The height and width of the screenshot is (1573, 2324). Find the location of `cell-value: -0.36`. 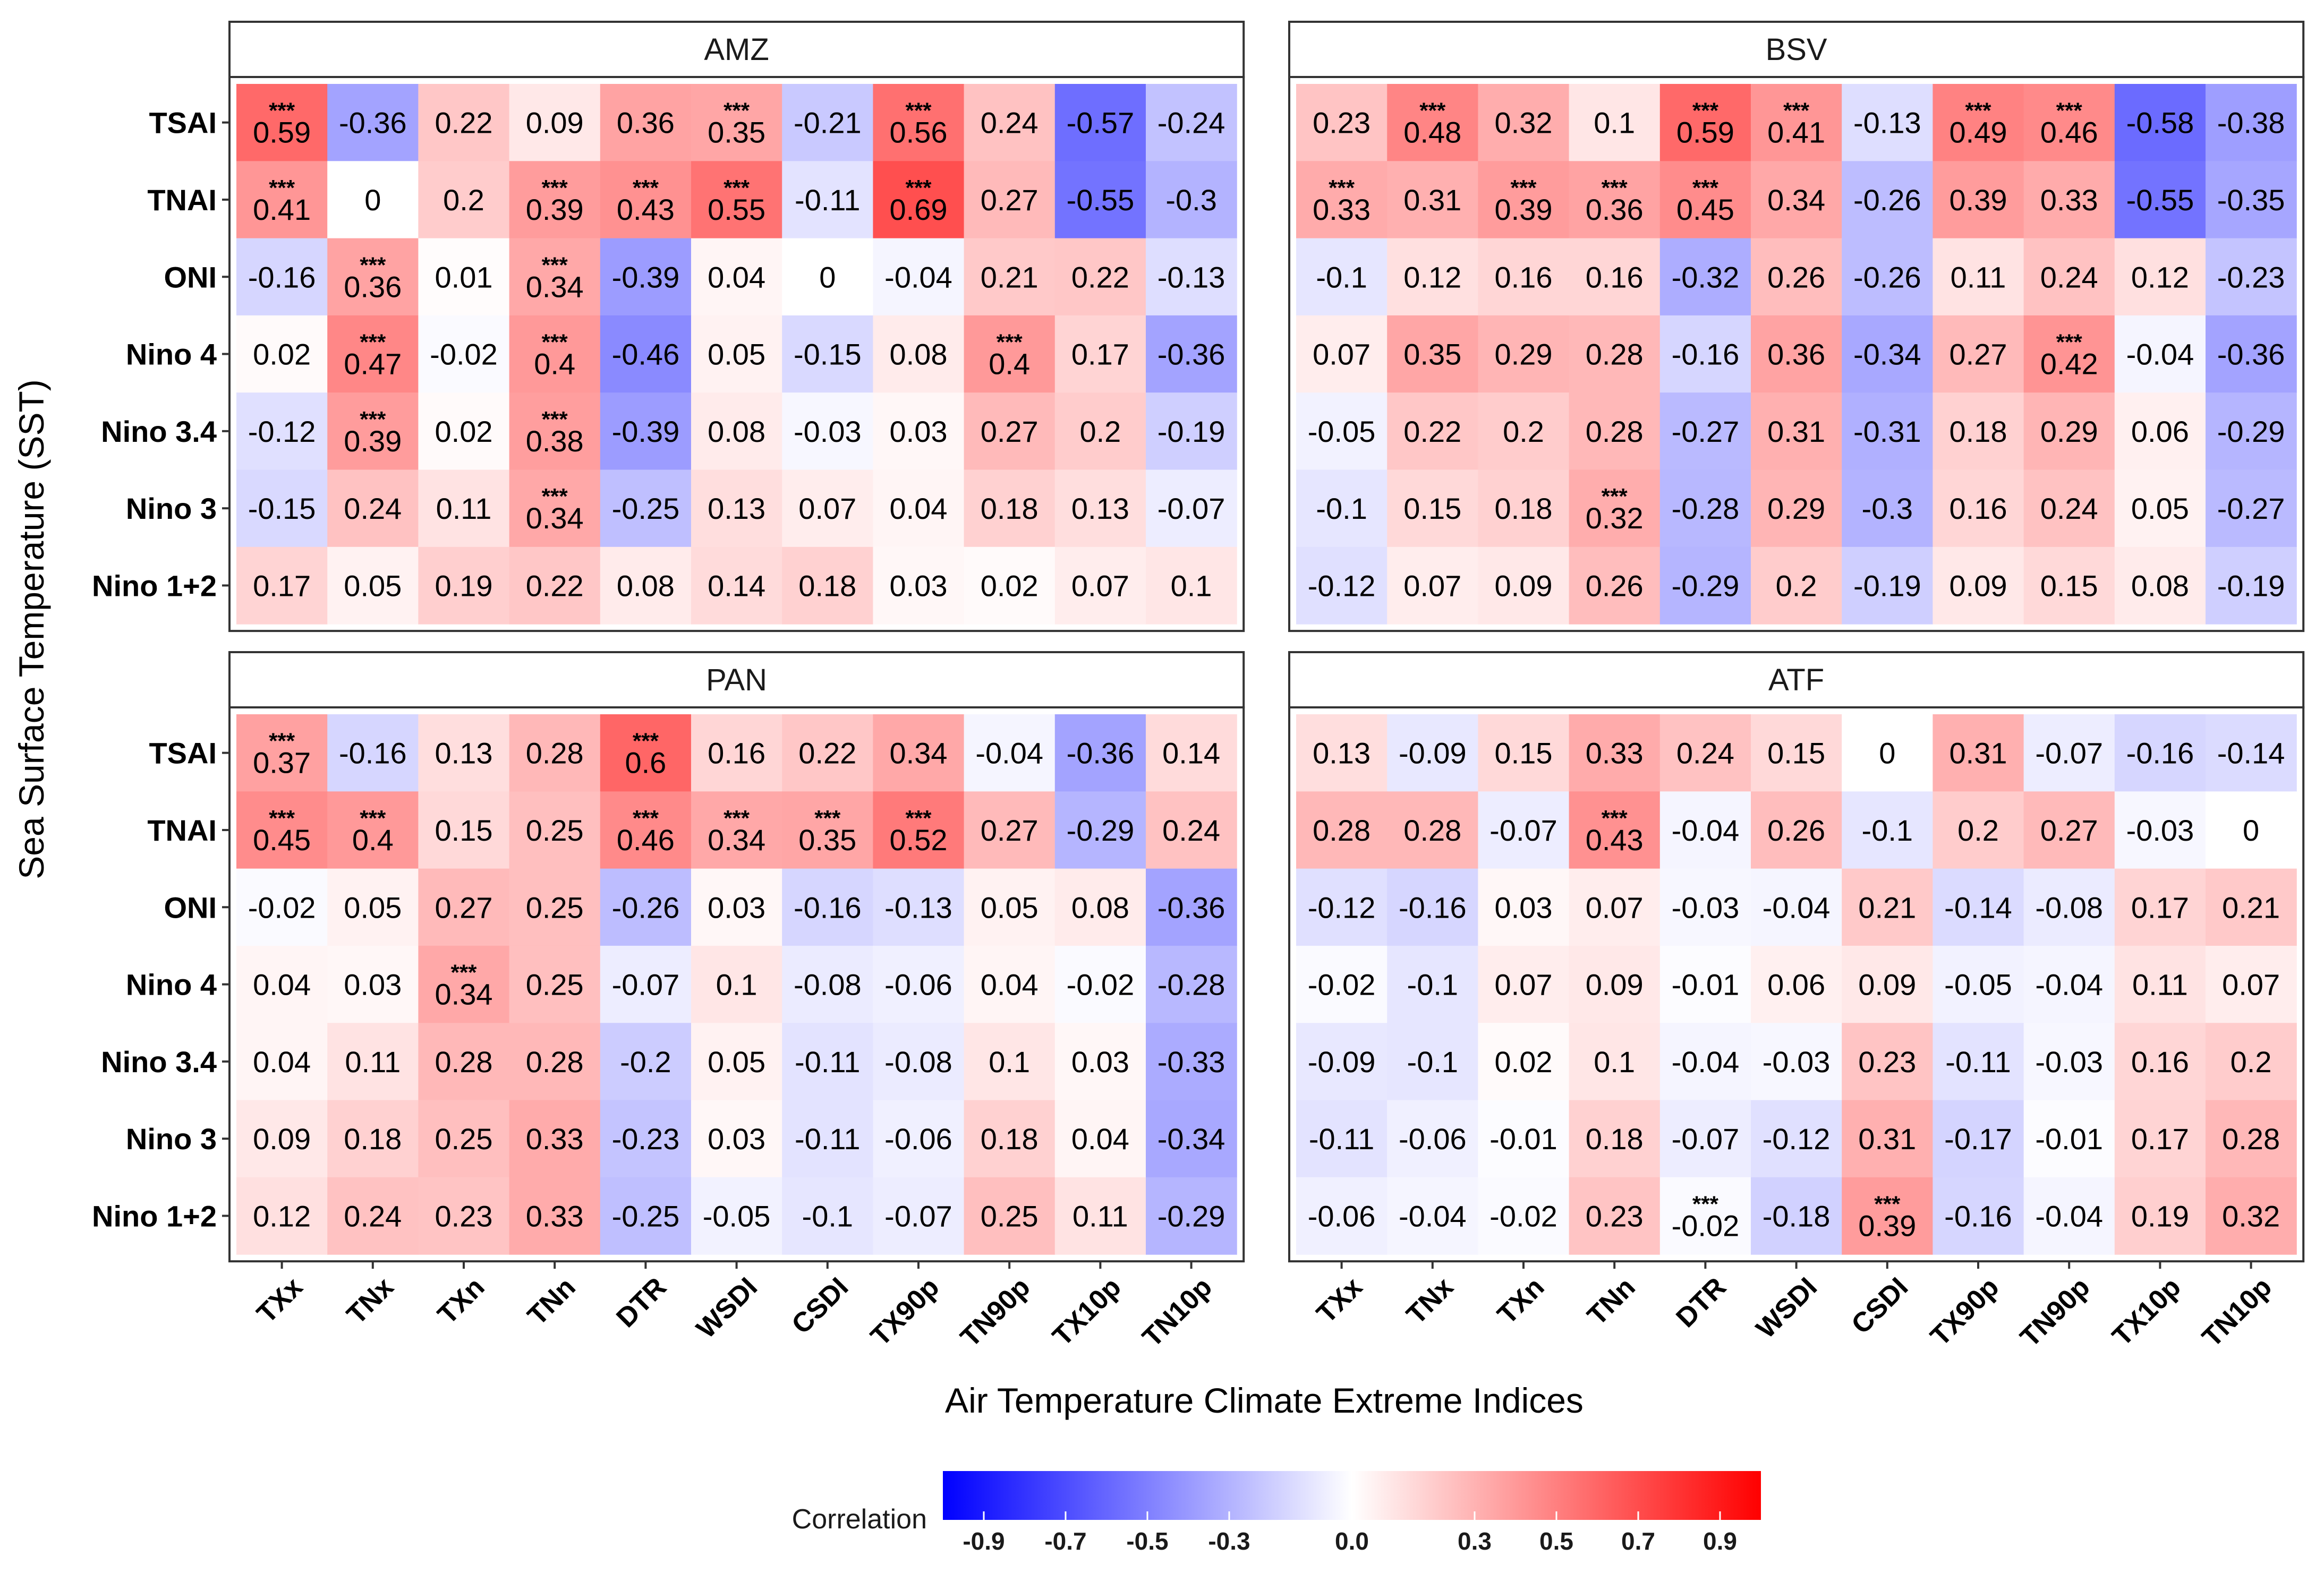

cell-value: -0.36 is located at coordinates (2251, 354).